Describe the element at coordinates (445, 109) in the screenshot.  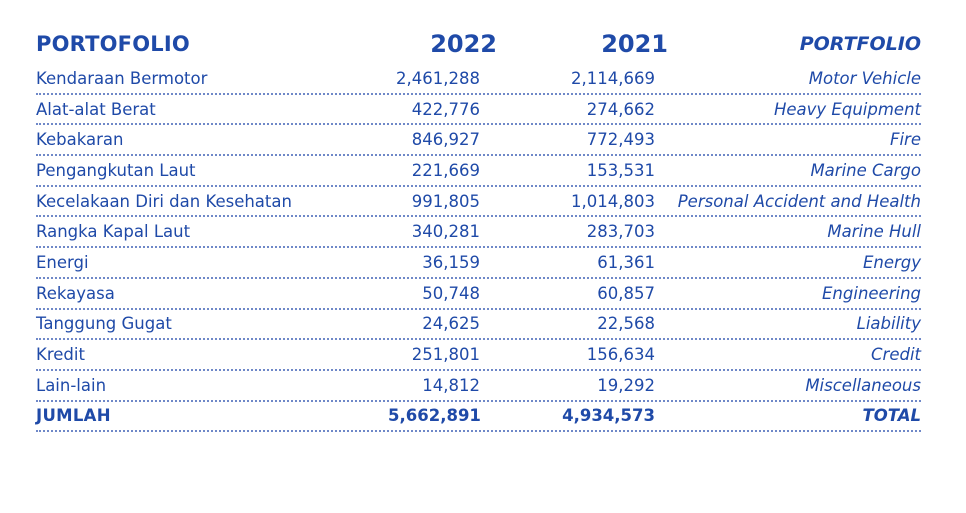
I see `row-value-2022: 422,776` at that location.